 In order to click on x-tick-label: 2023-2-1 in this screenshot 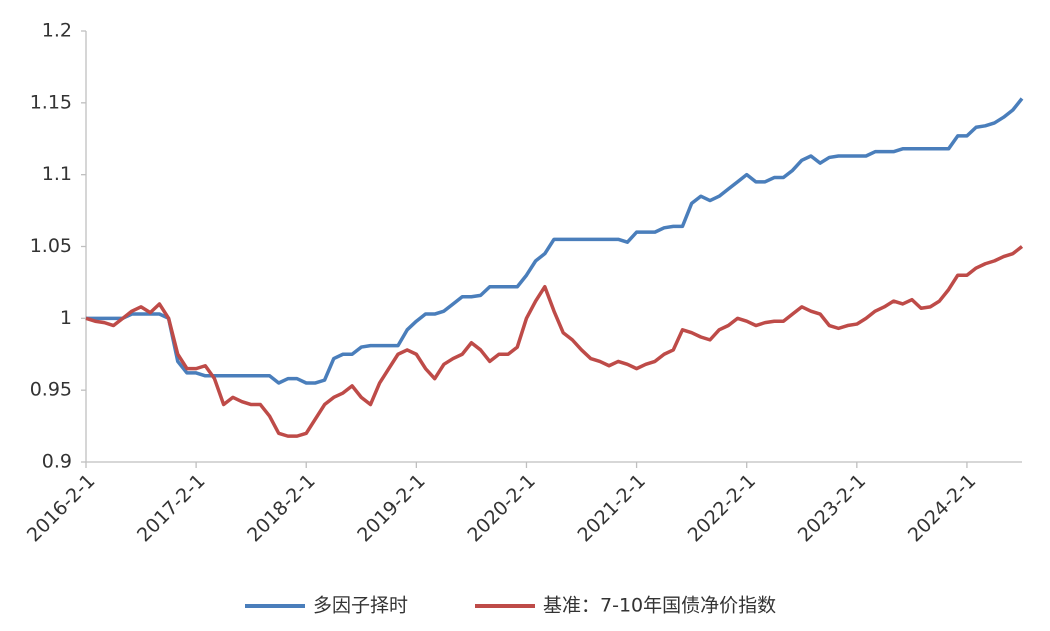, I will do `click(832, 508)`.